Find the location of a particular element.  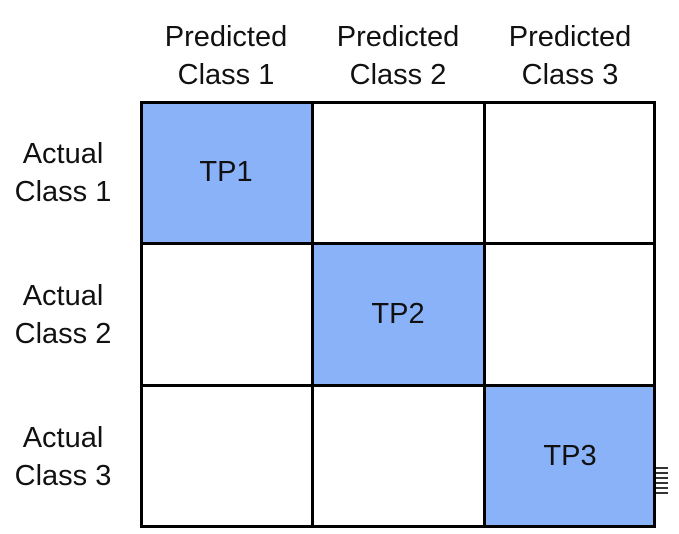

cell-r3-c3: TP3 is located at coordinates (570, 456).